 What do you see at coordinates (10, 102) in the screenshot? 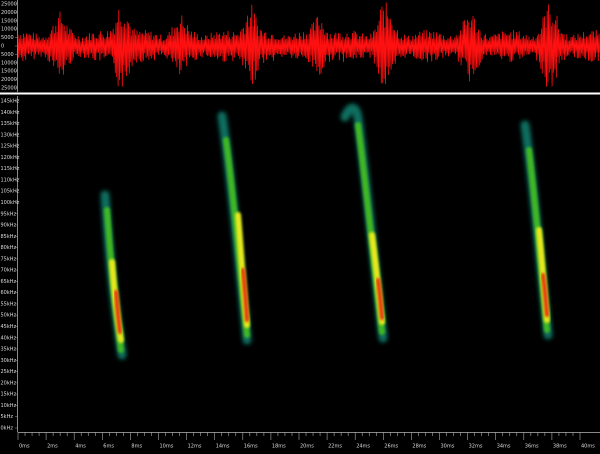
I see `frequency-tick-label: 145kHz` at bounding box center [10, 102].